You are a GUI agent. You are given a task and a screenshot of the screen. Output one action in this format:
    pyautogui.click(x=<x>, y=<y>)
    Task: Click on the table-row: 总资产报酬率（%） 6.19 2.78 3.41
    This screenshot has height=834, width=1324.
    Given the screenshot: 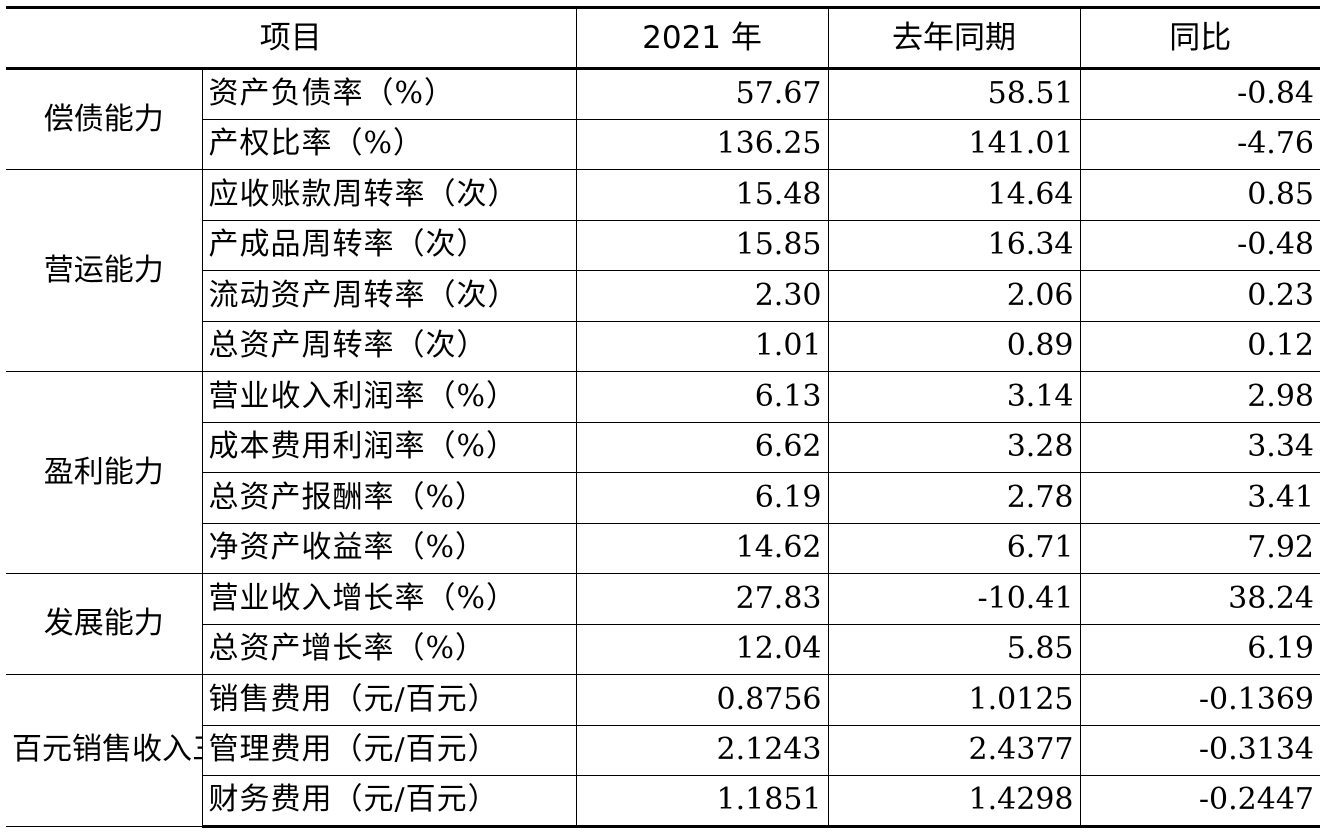 What is the action you would take?
    pyautogui.click(x=663, y=498)
    